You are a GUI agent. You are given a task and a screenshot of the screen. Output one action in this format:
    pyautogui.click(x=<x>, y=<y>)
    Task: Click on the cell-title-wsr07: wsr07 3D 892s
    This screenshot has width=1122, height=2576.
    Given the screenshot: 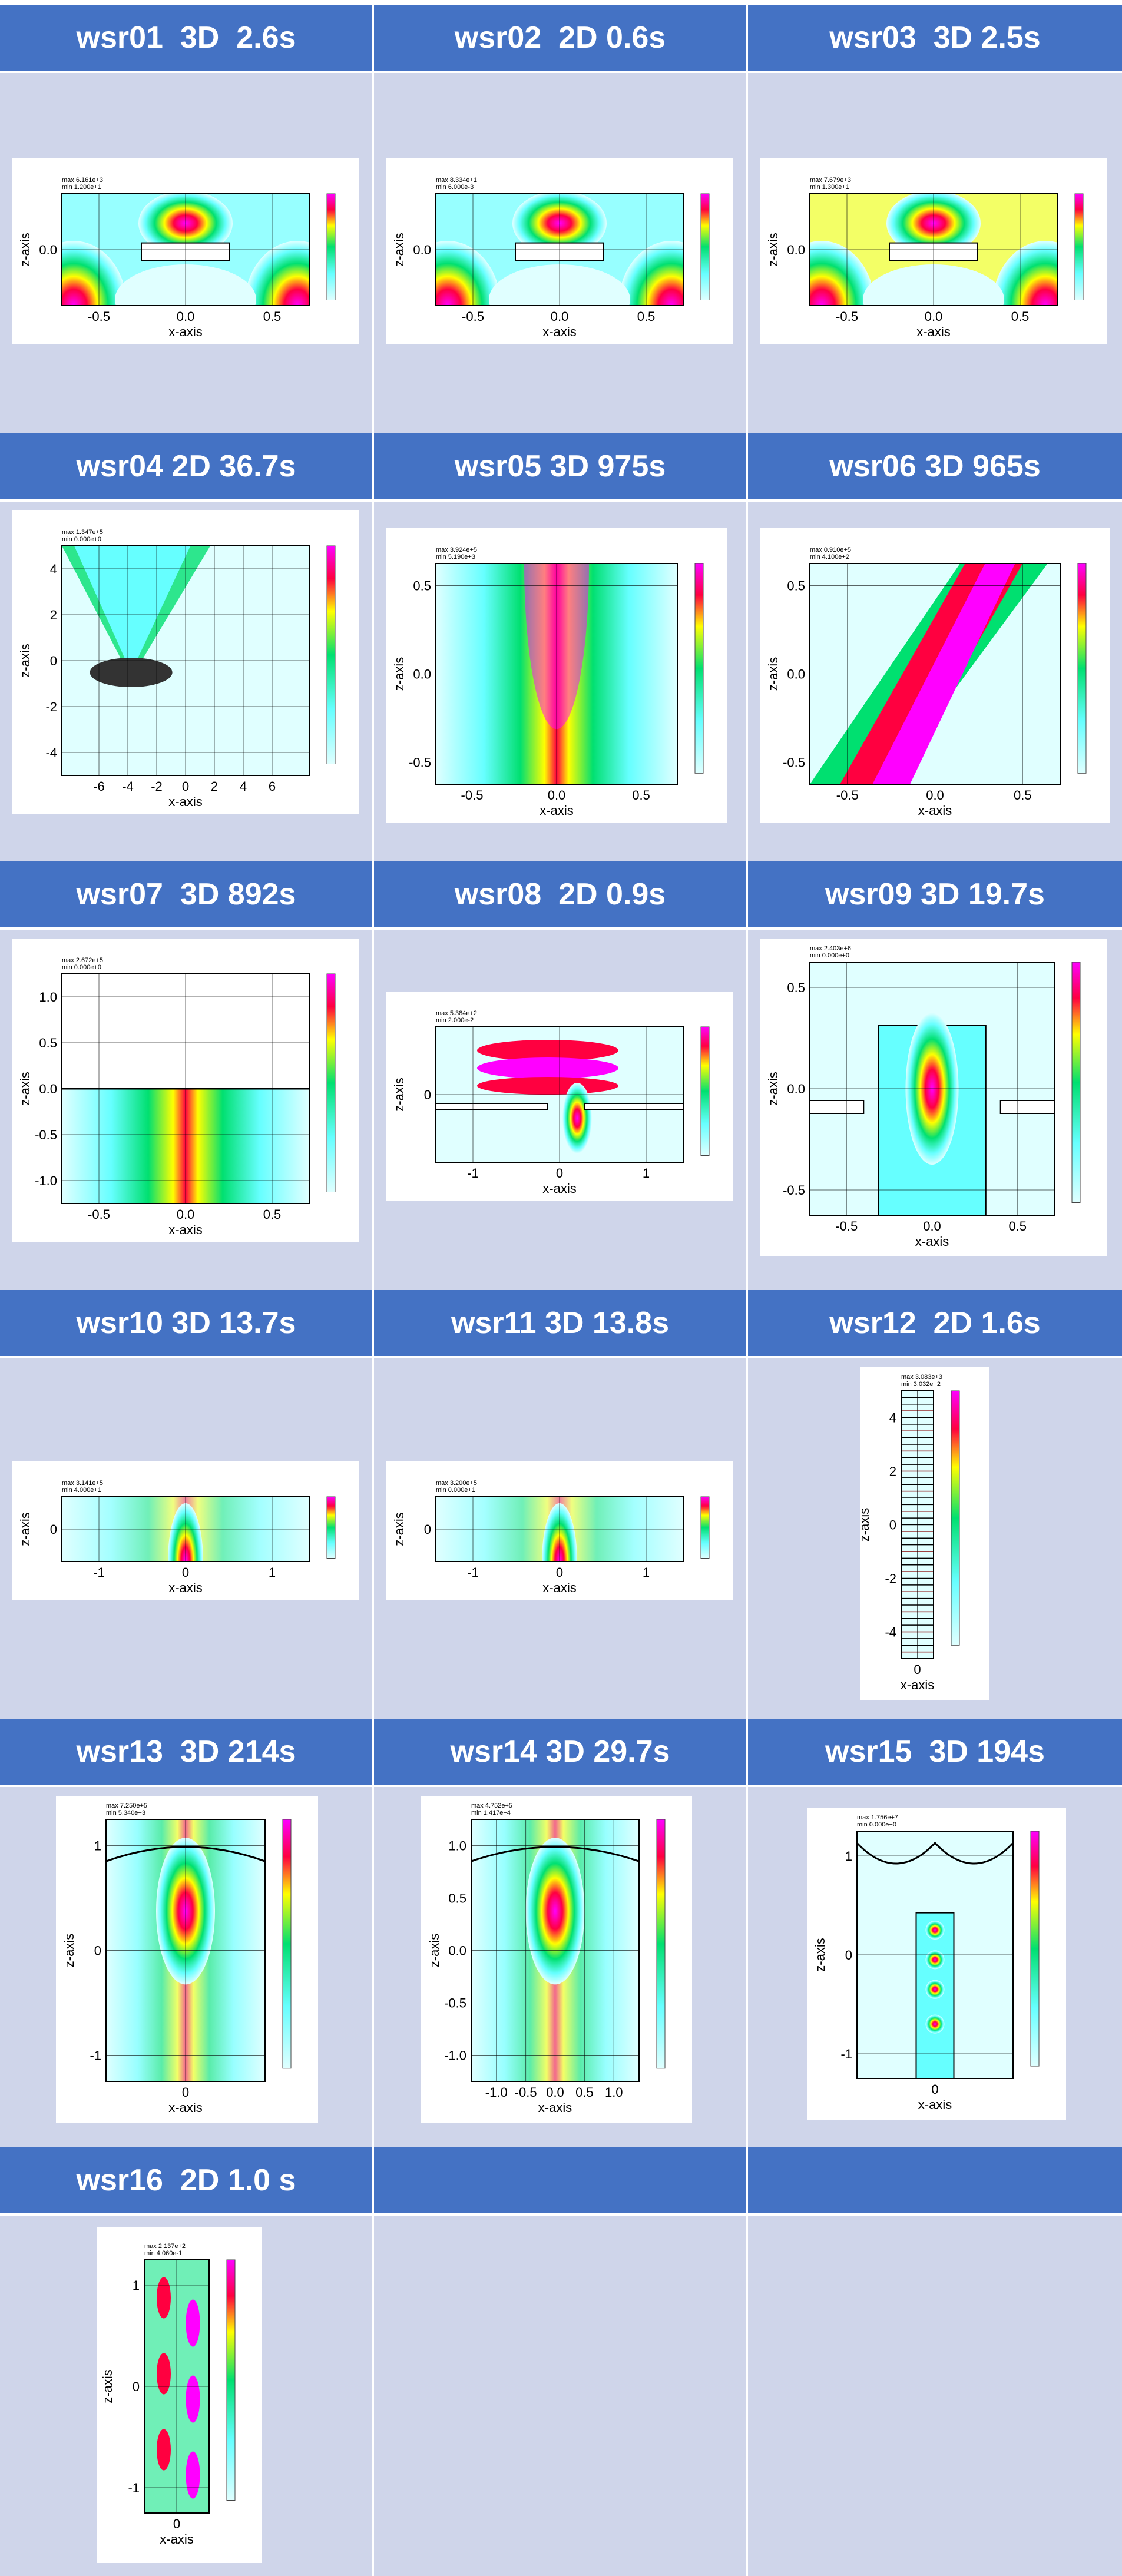 What is the action you would take?
    pyautogui.click(x=186, y=894)
    